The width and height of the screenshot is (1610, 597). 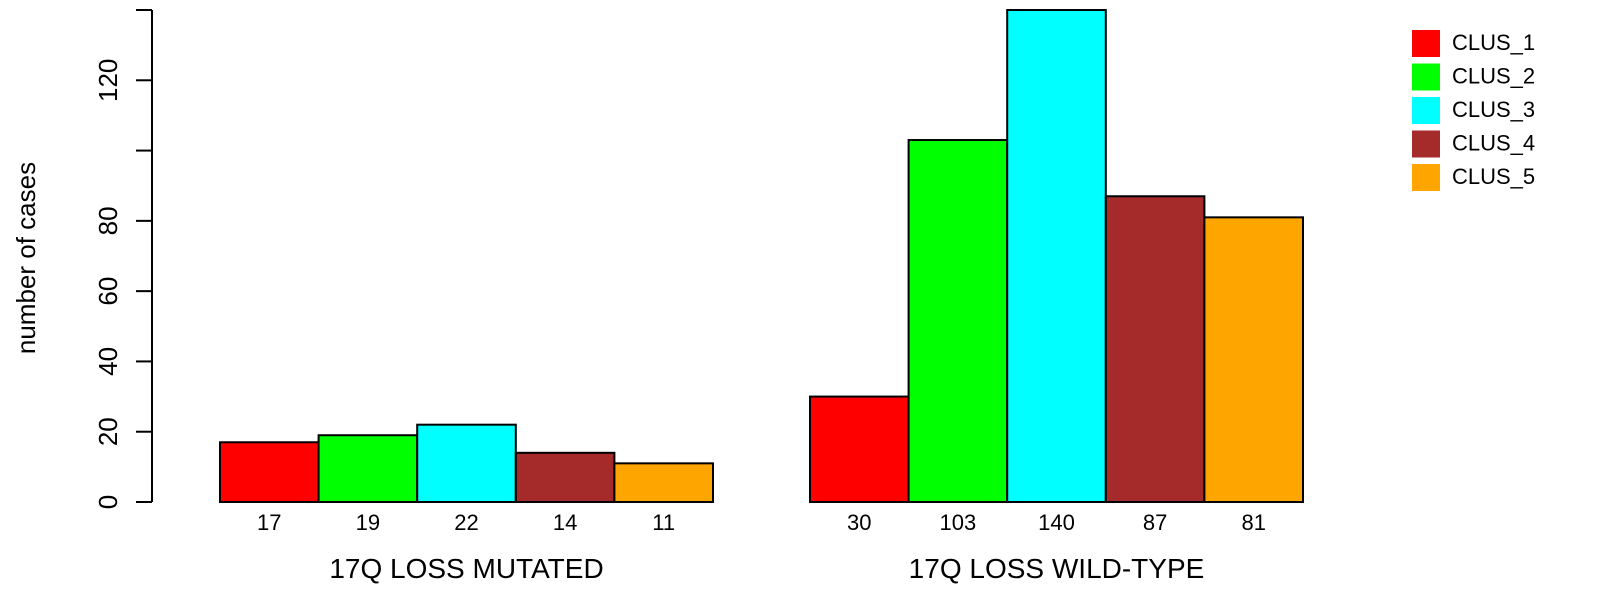 What do you see at coordinates (123, 259) in the screenshot?
I see `y-axis: 0 20 40 60 80 120` at bounding box center [123, 259].